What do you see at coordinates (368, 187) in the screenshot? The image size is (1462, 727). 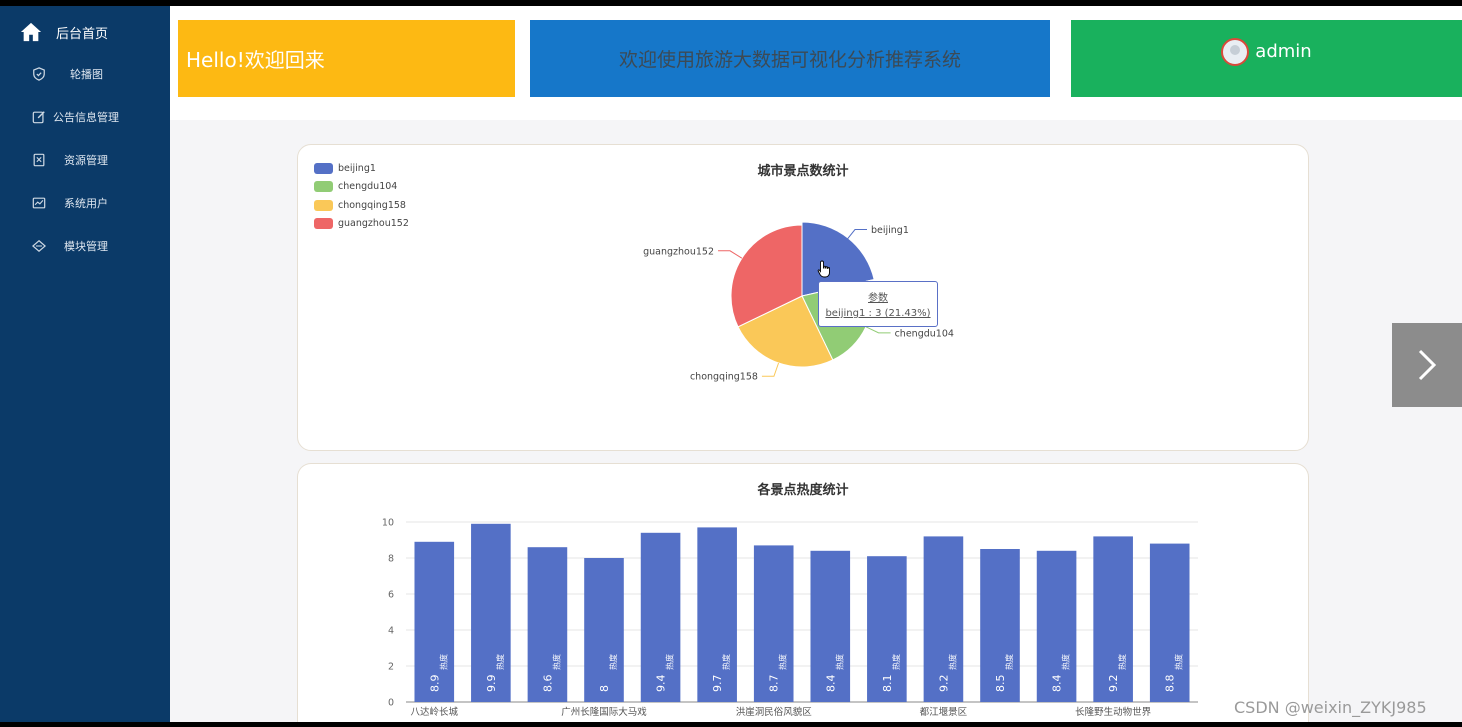 I see `legend-label: chengdu104` at bounding box center [368, 187].